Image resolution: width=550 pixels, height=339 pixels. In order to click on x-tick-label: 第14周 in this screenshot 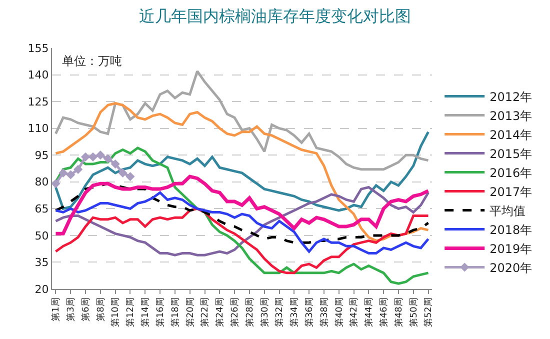, I will do `click(146, 313)`.